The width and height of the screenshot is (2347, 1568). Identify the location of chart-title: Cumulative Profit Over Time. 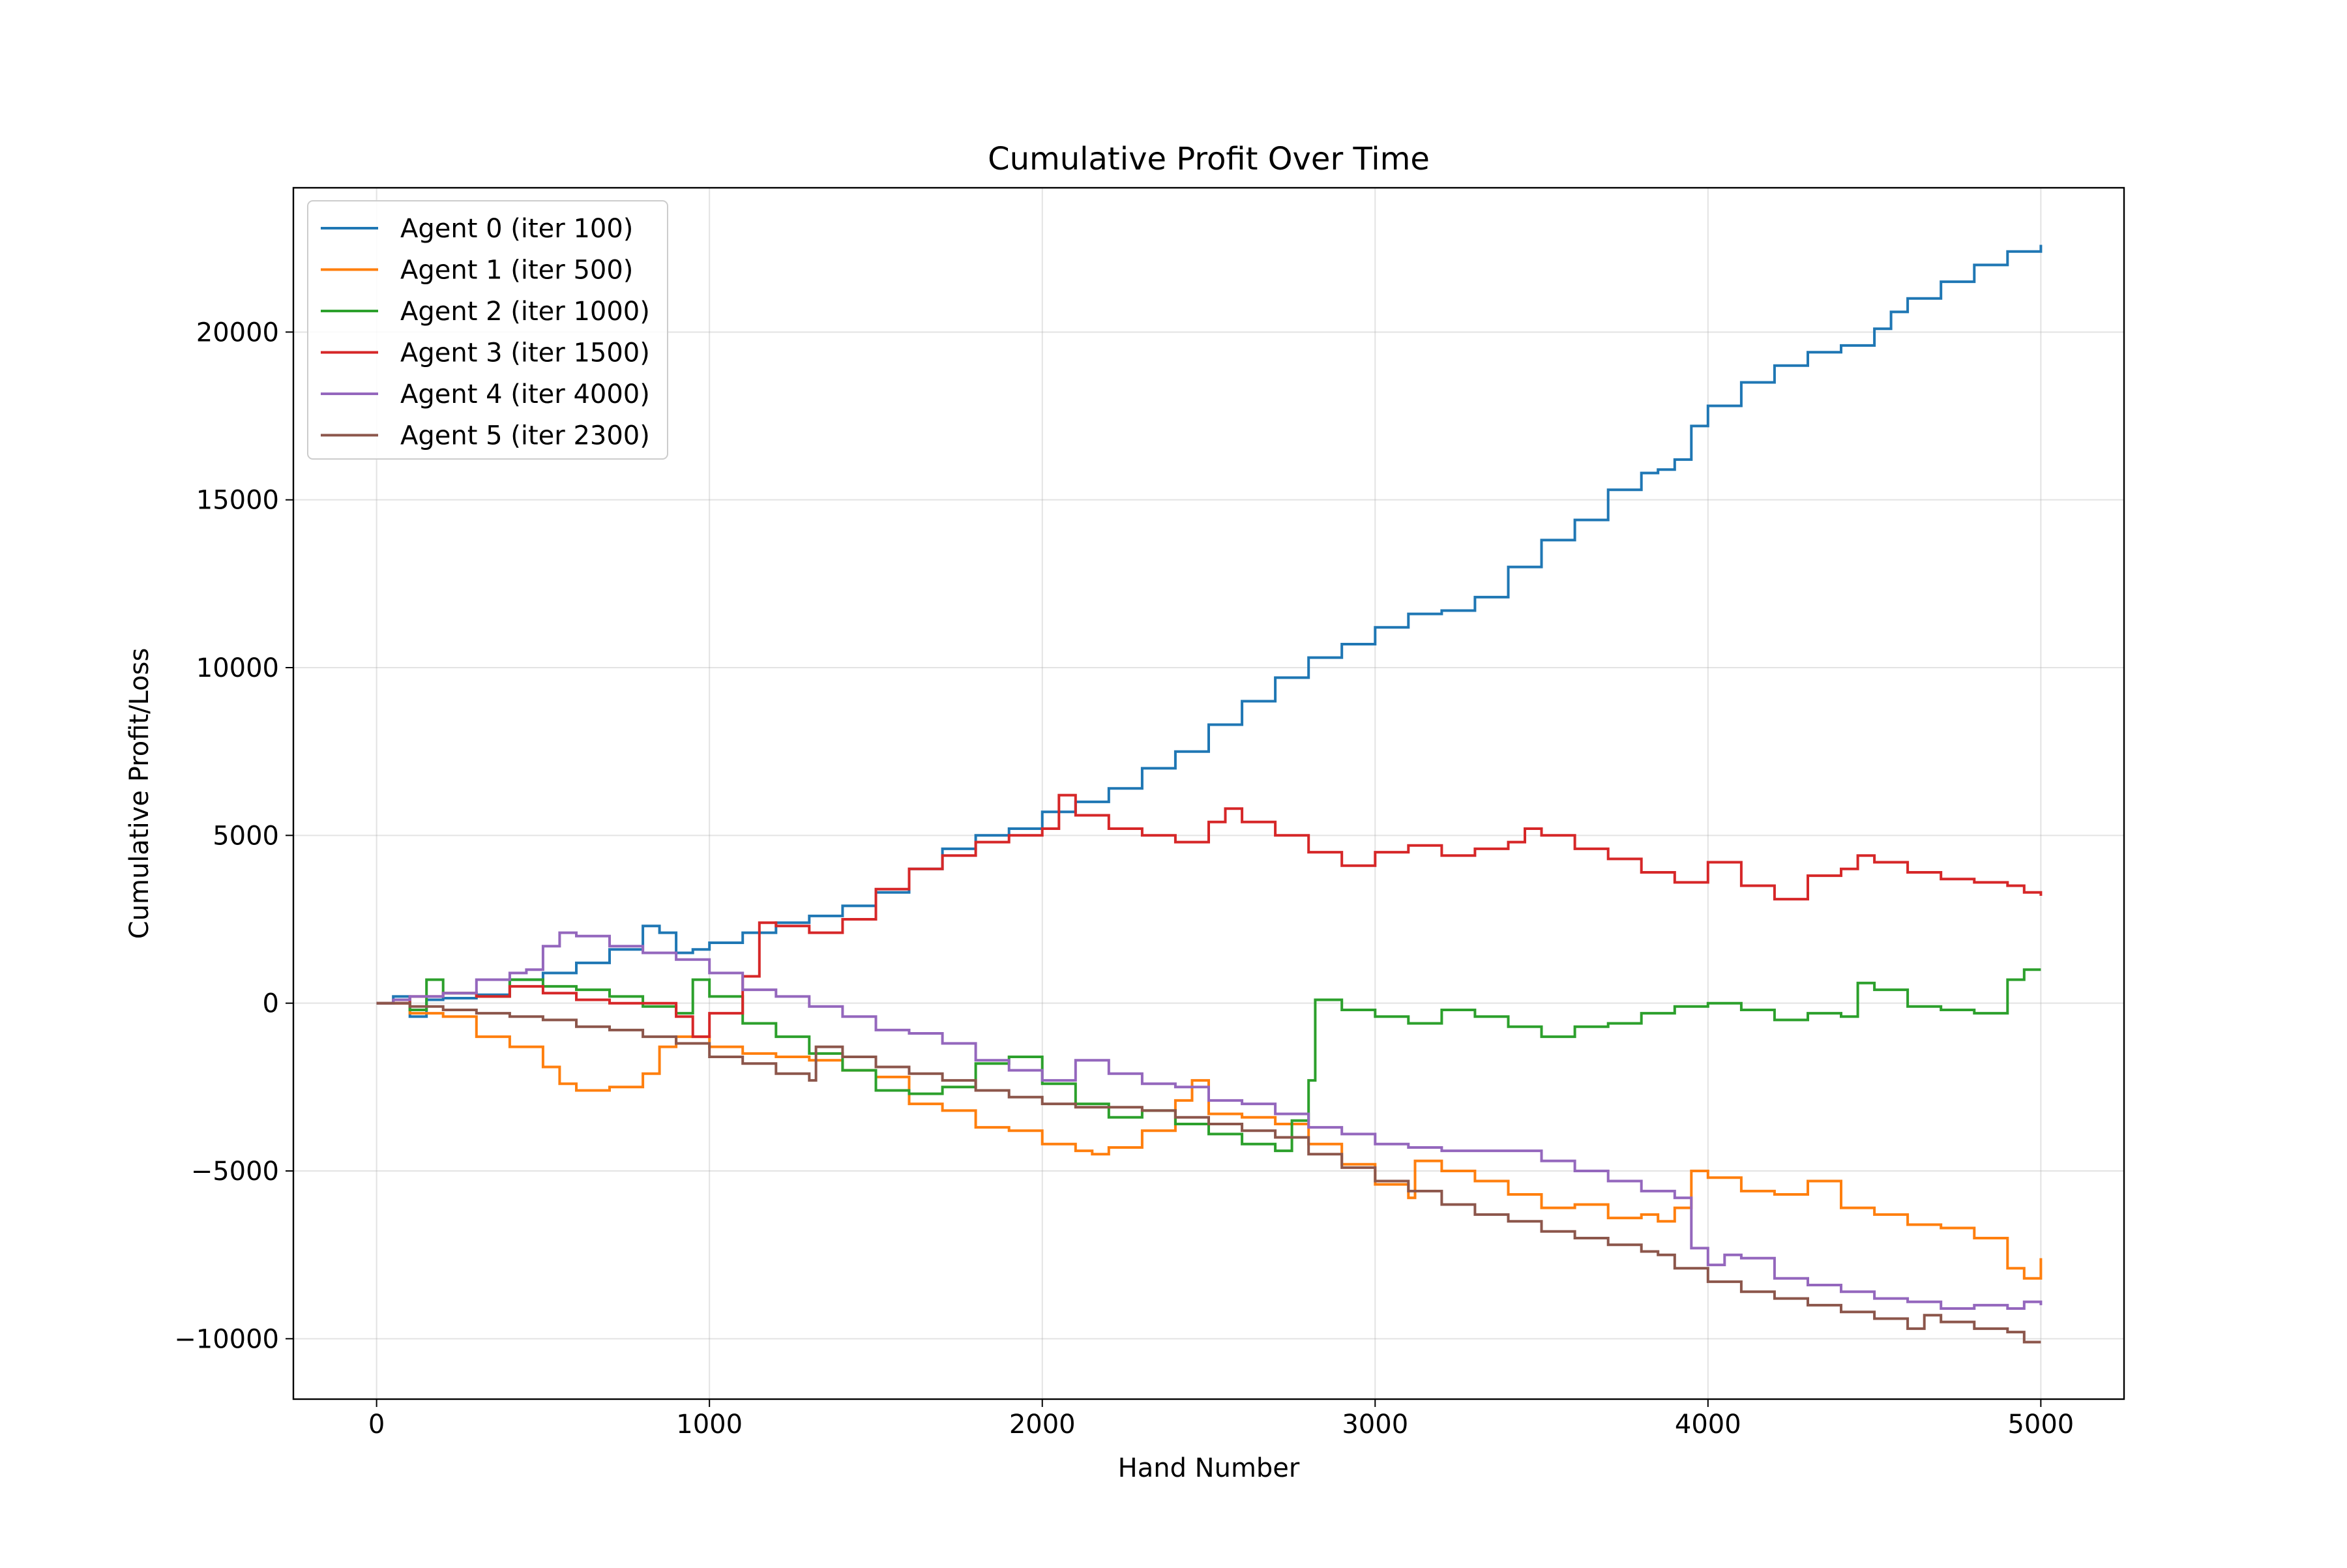
(1209, 159).